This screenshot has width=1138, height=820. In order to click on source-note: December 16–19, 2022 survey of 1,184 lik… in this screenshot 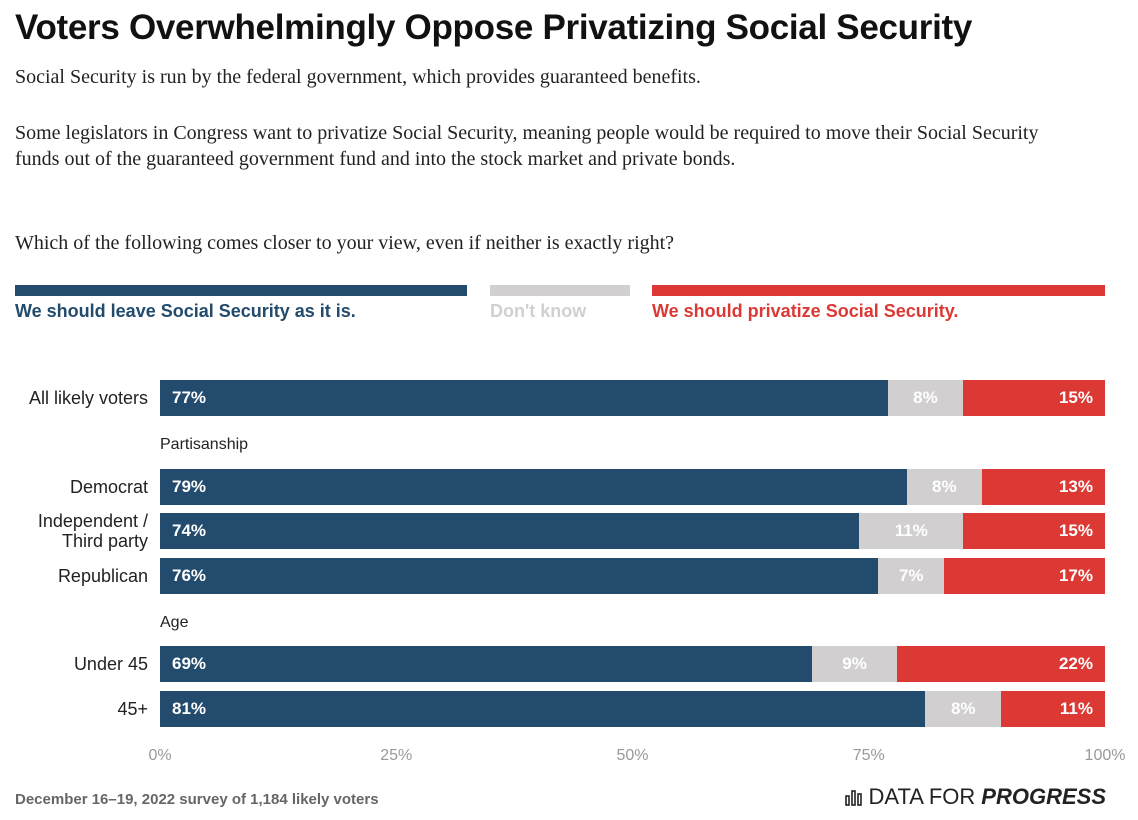, I will do `click(197, 799)`.